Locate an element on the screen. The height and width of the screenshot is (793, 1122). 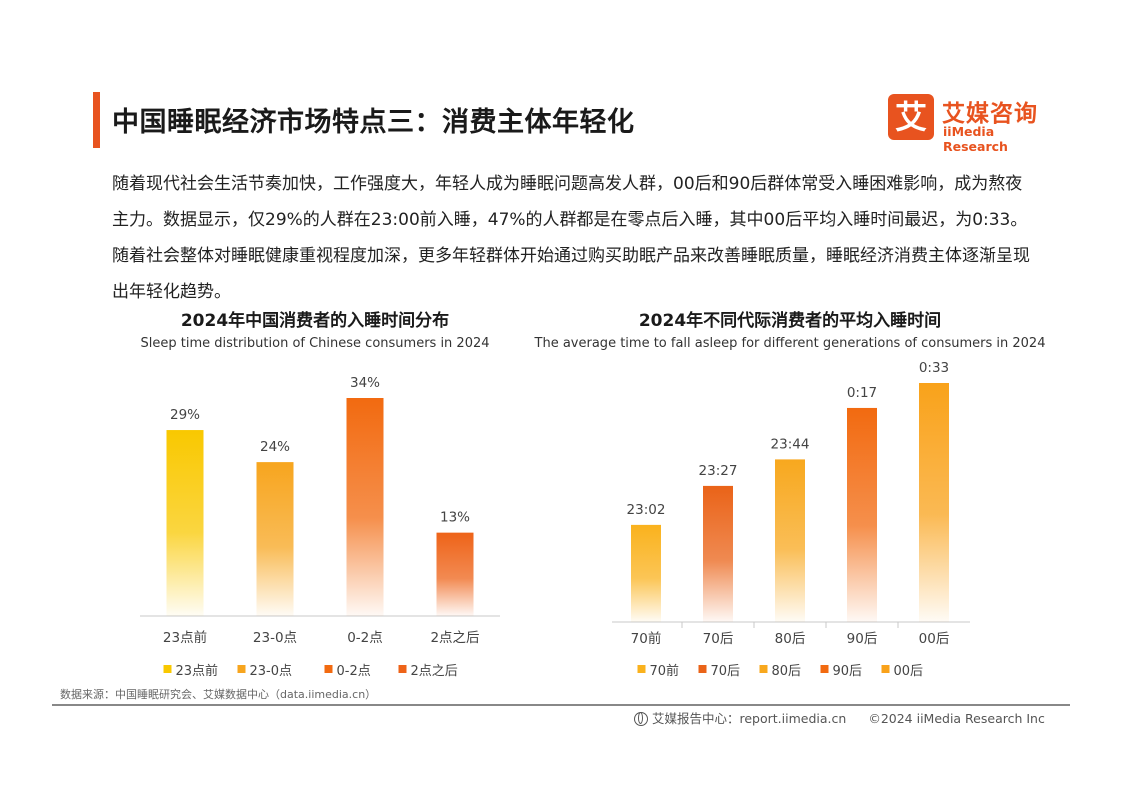
page-title: 中国睡眠经济市场特点三：消费主体年轻化 is located at coordinates (373, 122).